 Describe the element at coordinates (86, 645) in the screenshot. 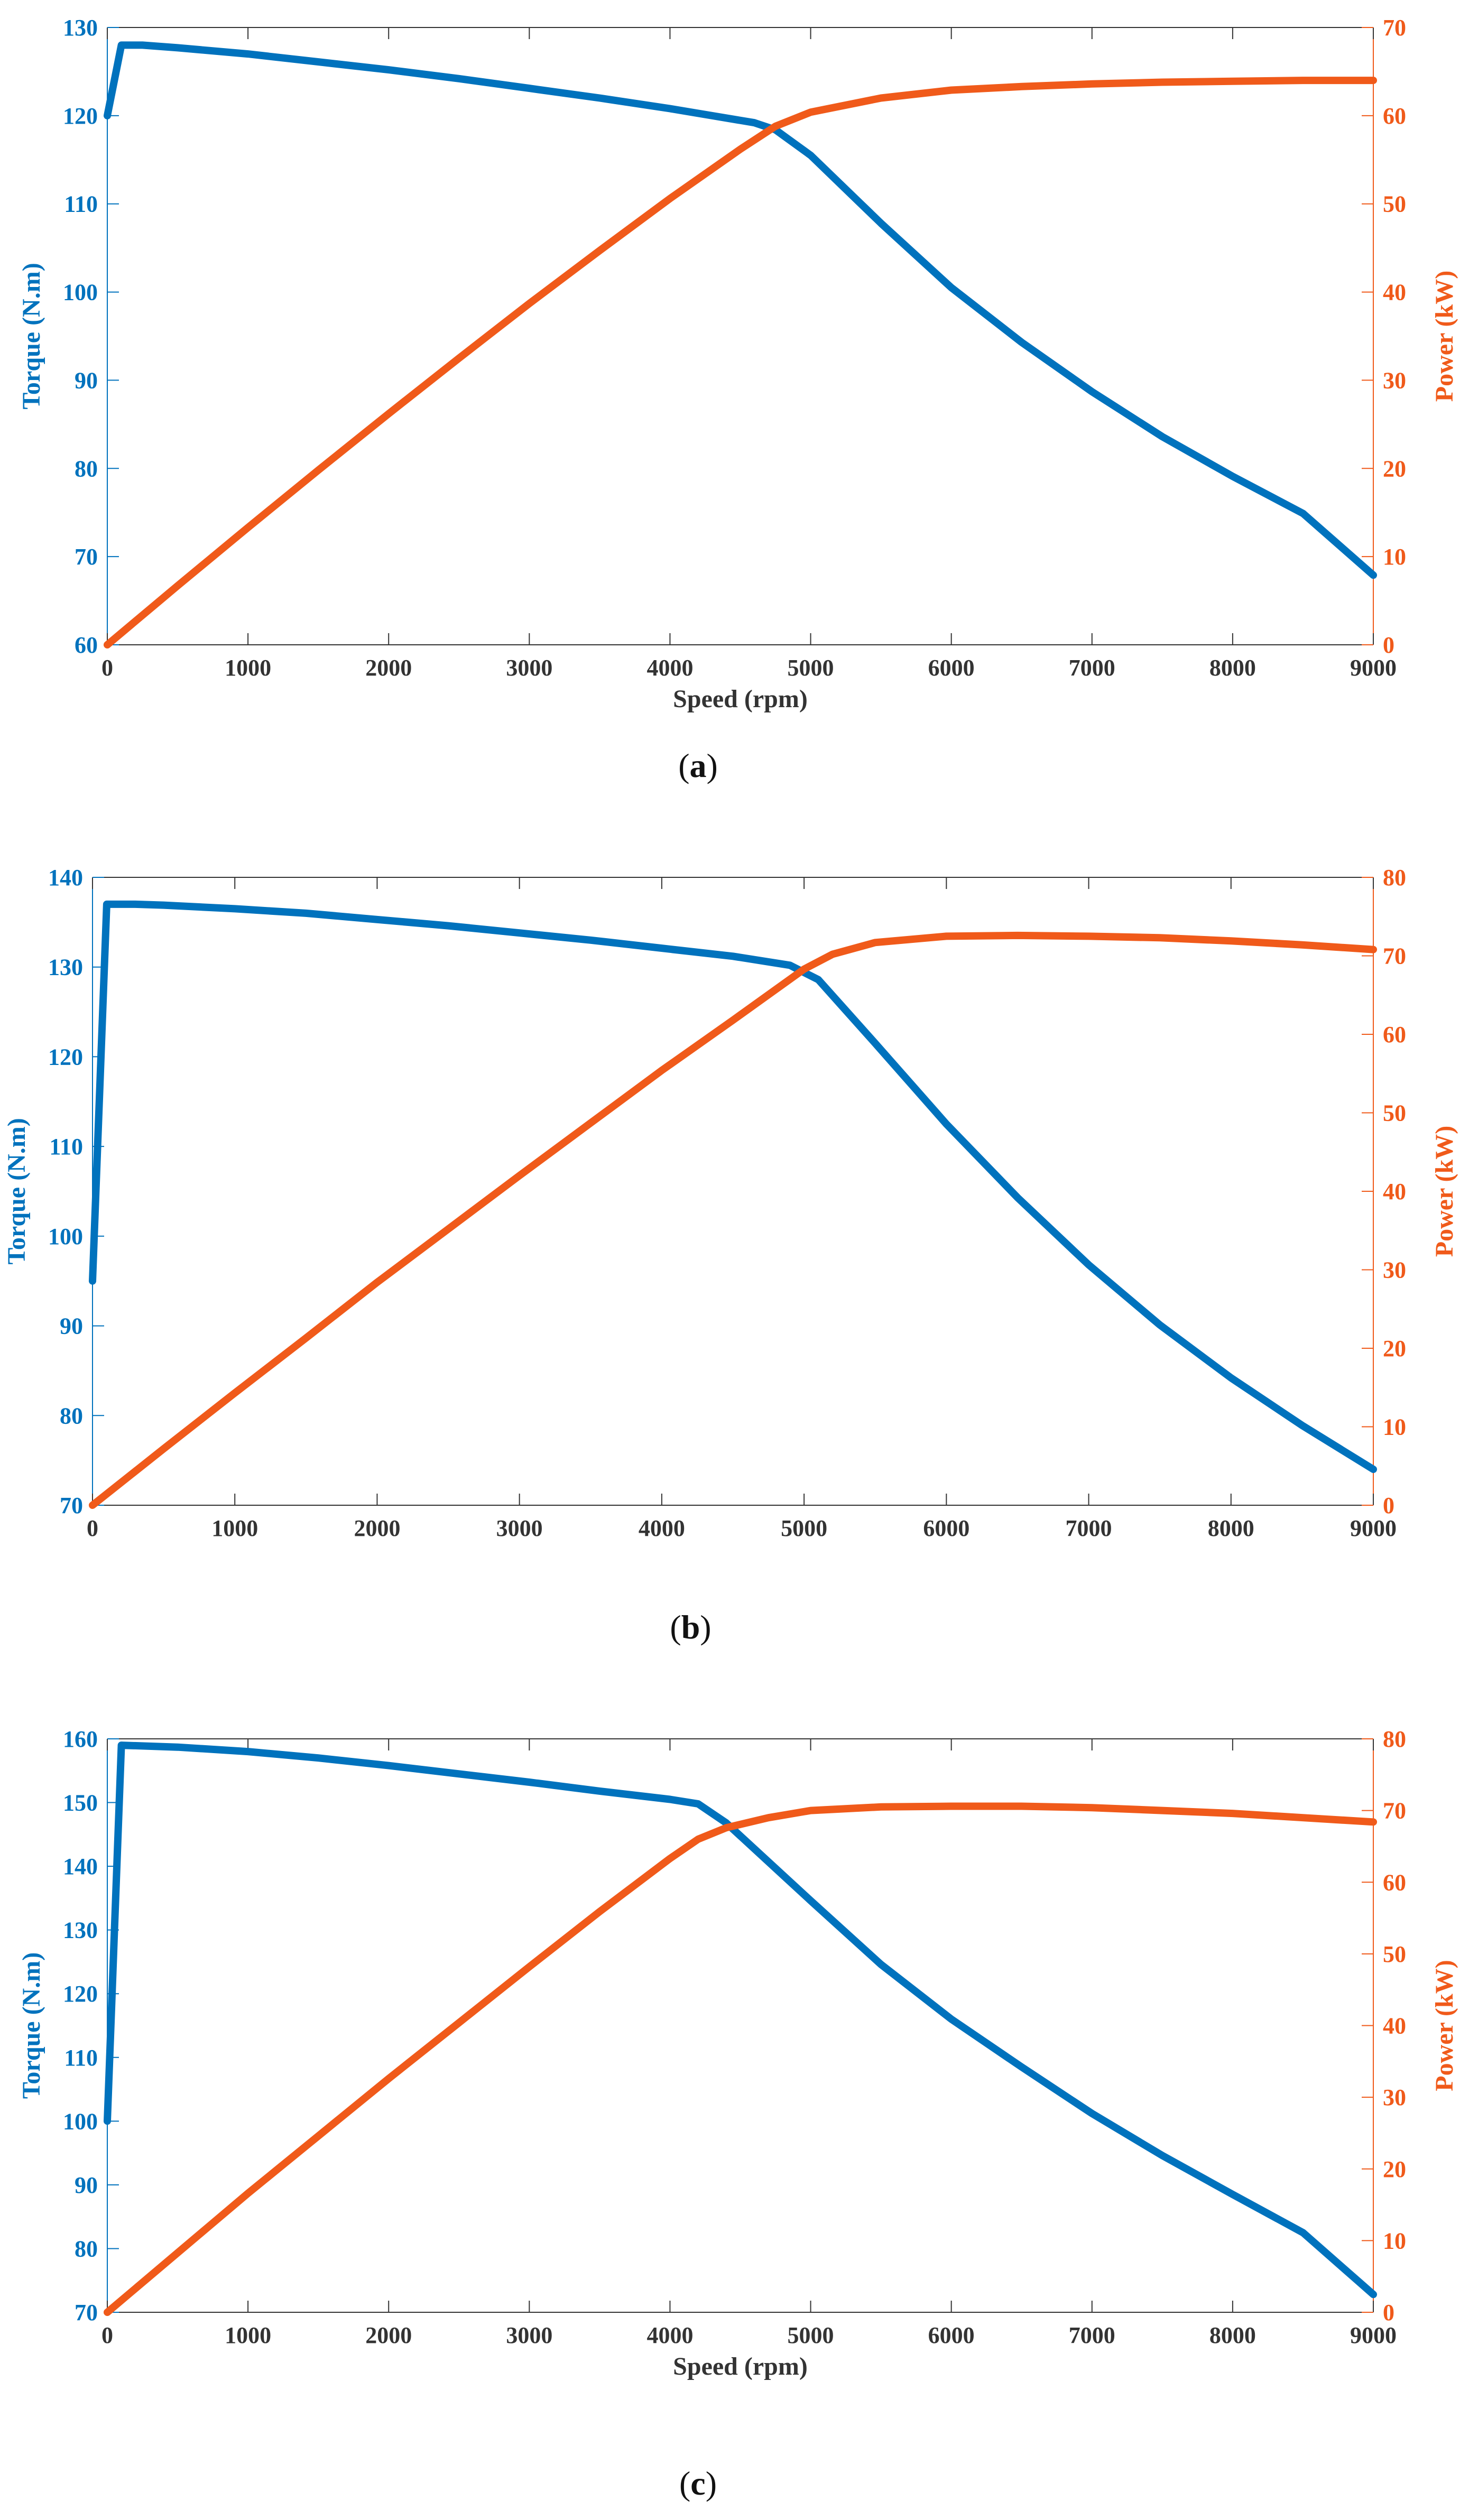

I see `left-tick-label: 60` at that location.